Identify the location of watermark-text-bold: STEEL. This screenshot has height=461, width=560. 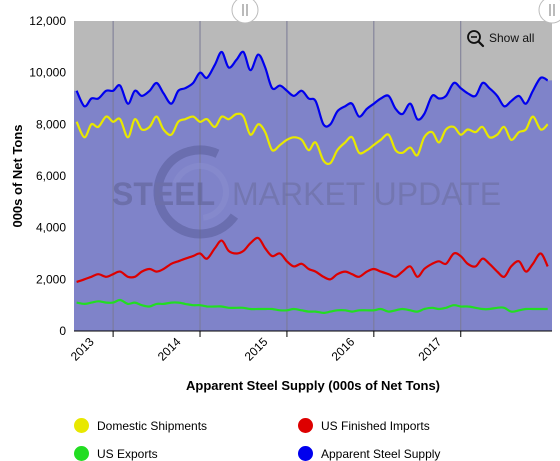
(163, 194).